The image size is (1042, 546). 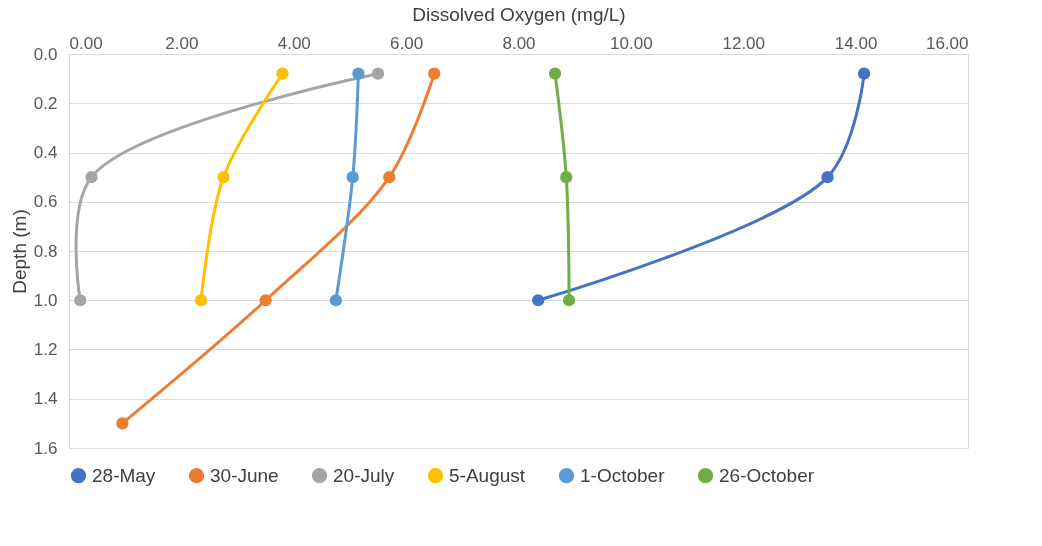 What do you see at coordinates (856, 43) in the screenshot?
I see `x-tick-label: 14.00` at bounding box center [856, 43].